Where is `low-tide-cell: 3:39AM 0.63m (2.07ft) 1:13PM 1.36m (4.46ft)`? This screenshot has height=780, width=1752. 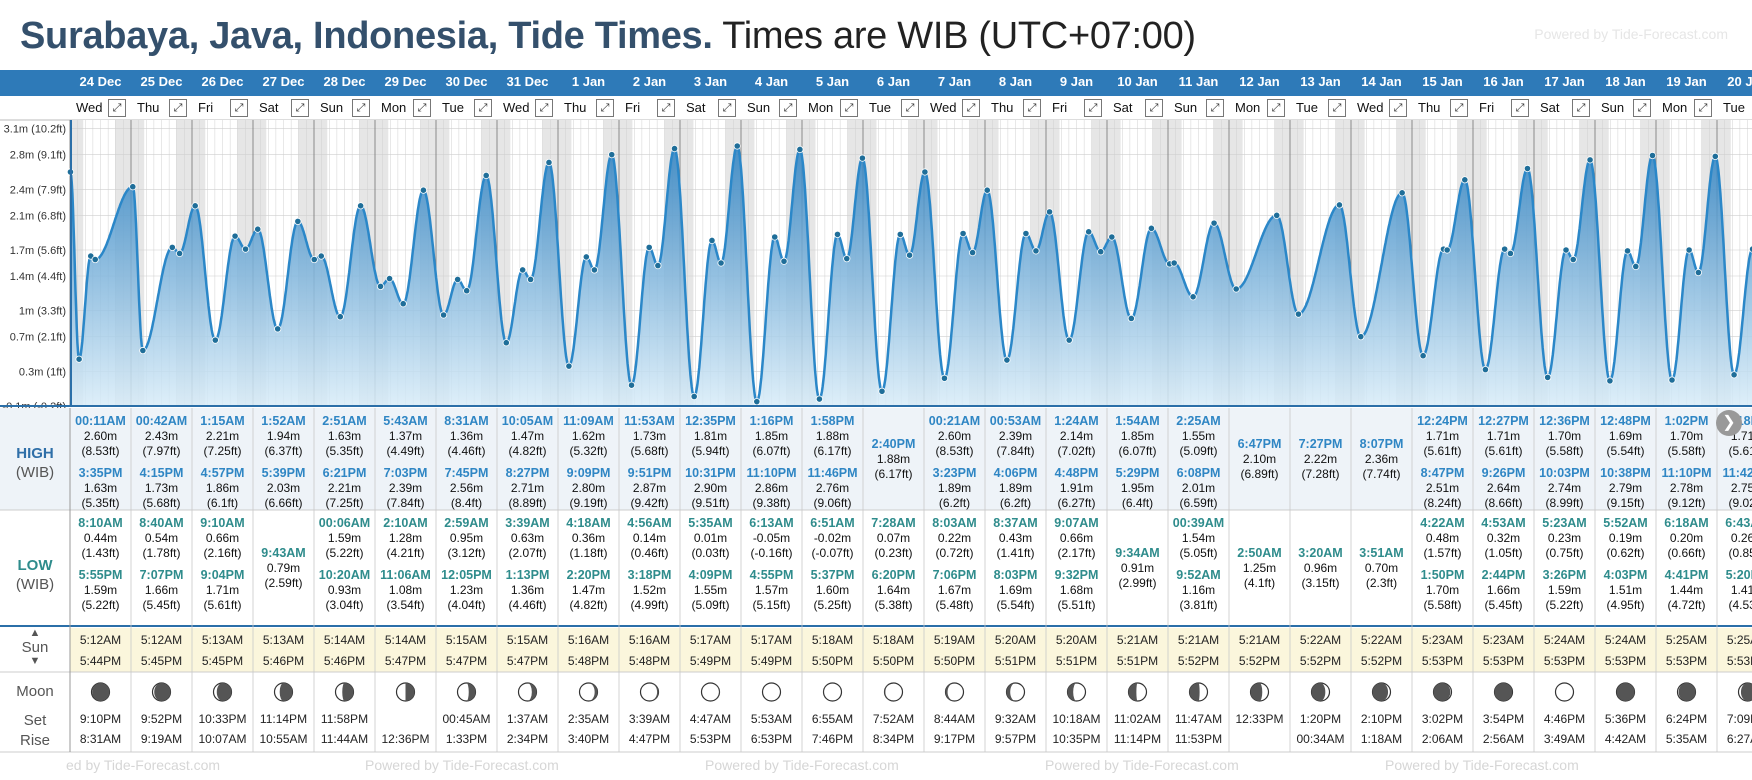 low-tide-cell: 3:39AM 0.63m (2.07ft) 1:13PM 1.36m (4.46ft) is located at coordinates (527, 568).